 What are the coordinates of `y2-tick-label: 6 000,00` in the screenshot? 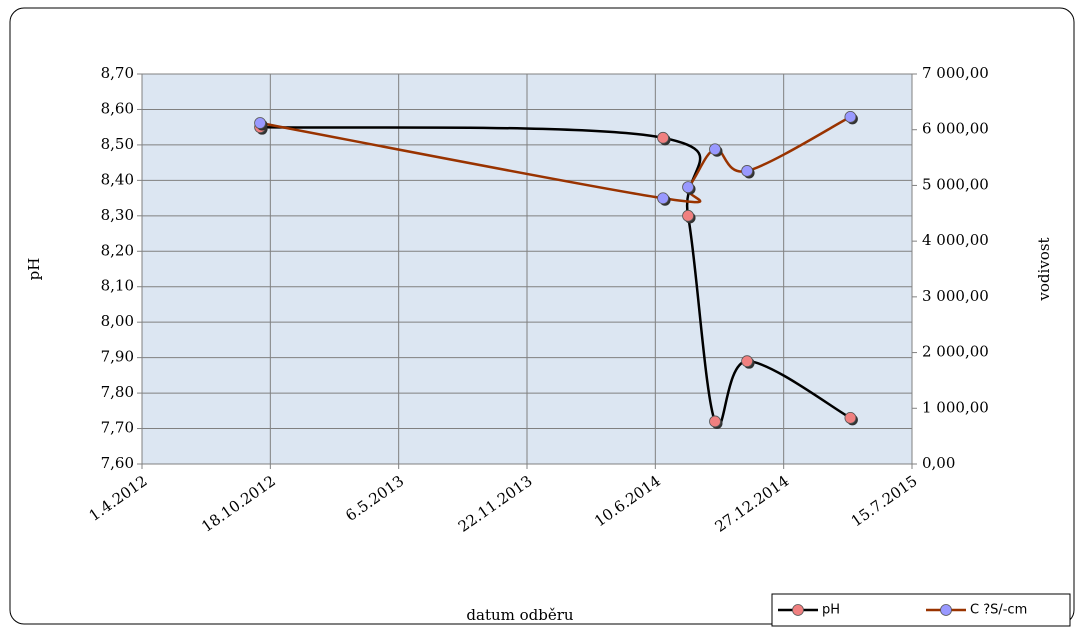 It's located at (955, 129).